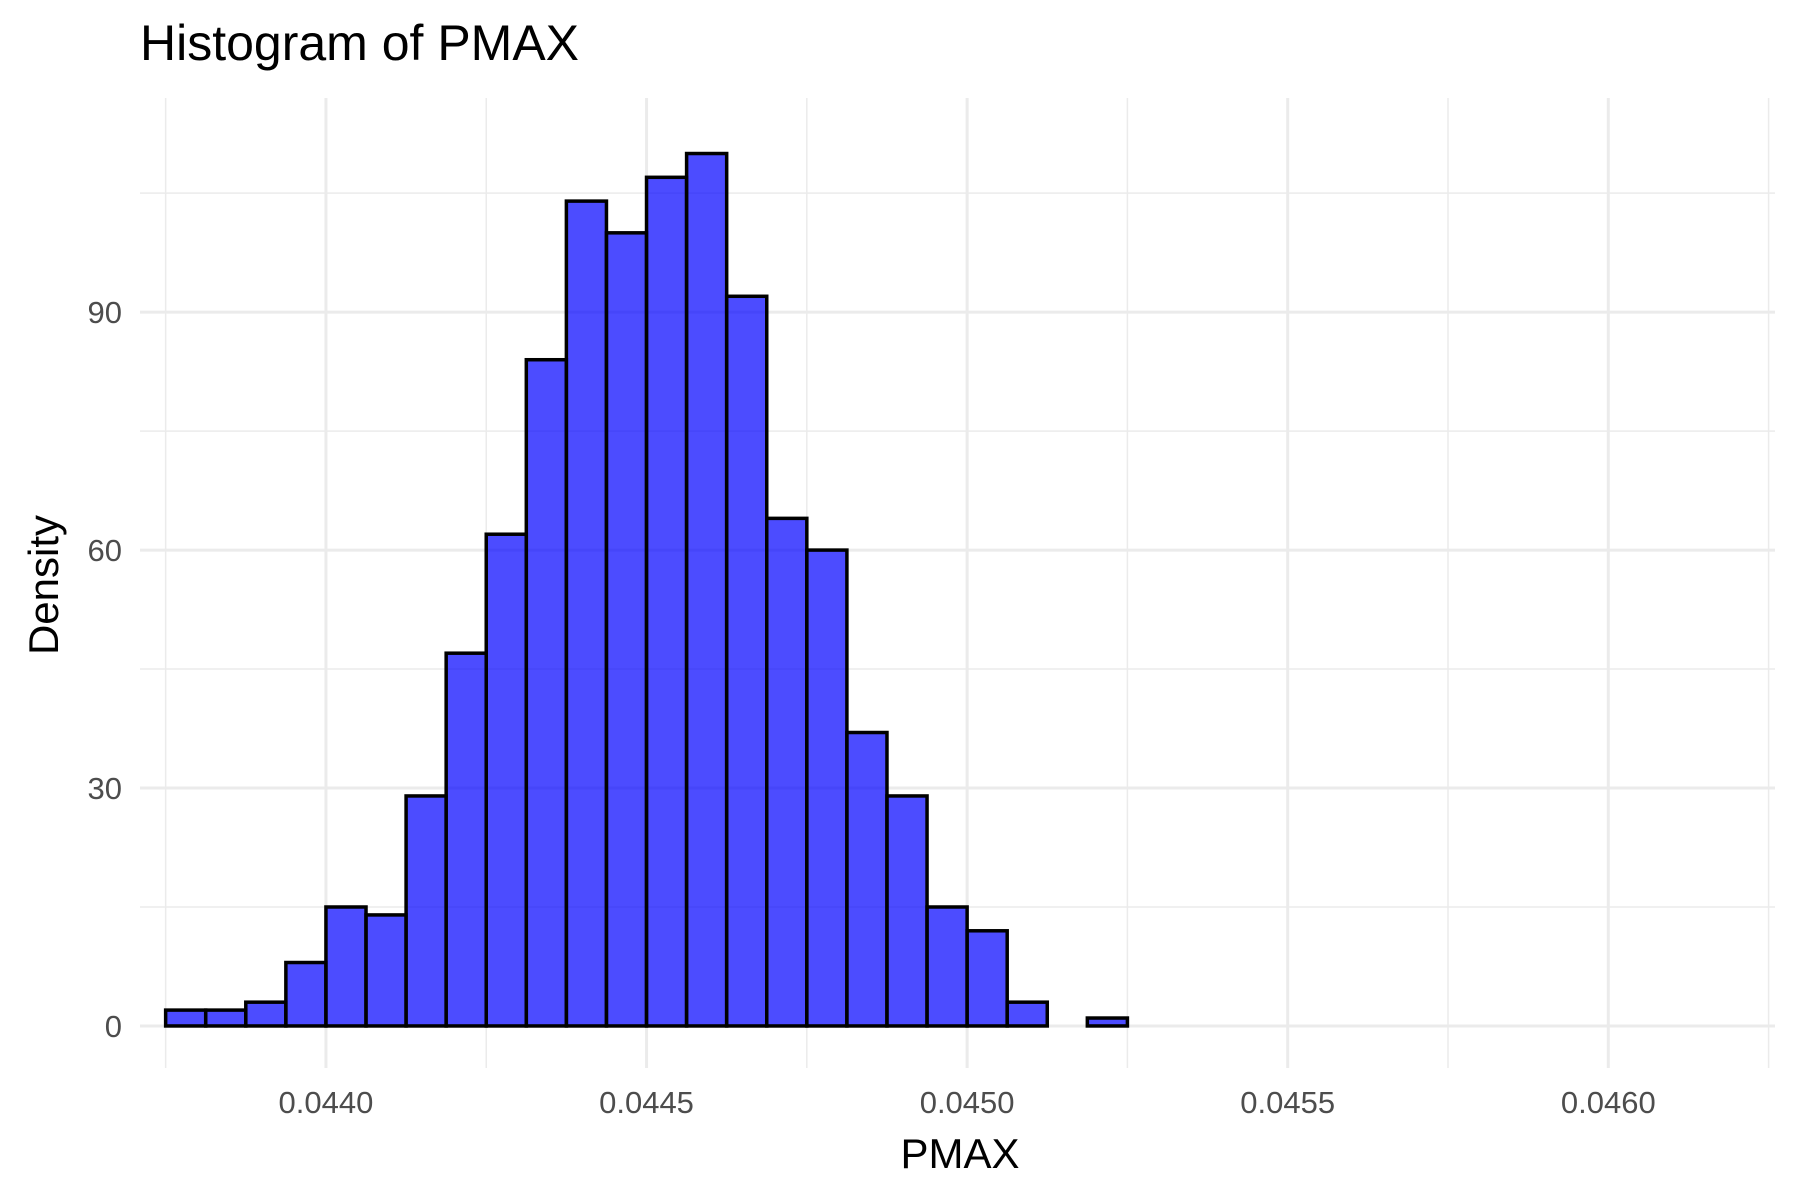  I want to click on x-tick-labels: 0.0440 0.0445 0.0450 0.0455 0.0460, so click(967, 1102).